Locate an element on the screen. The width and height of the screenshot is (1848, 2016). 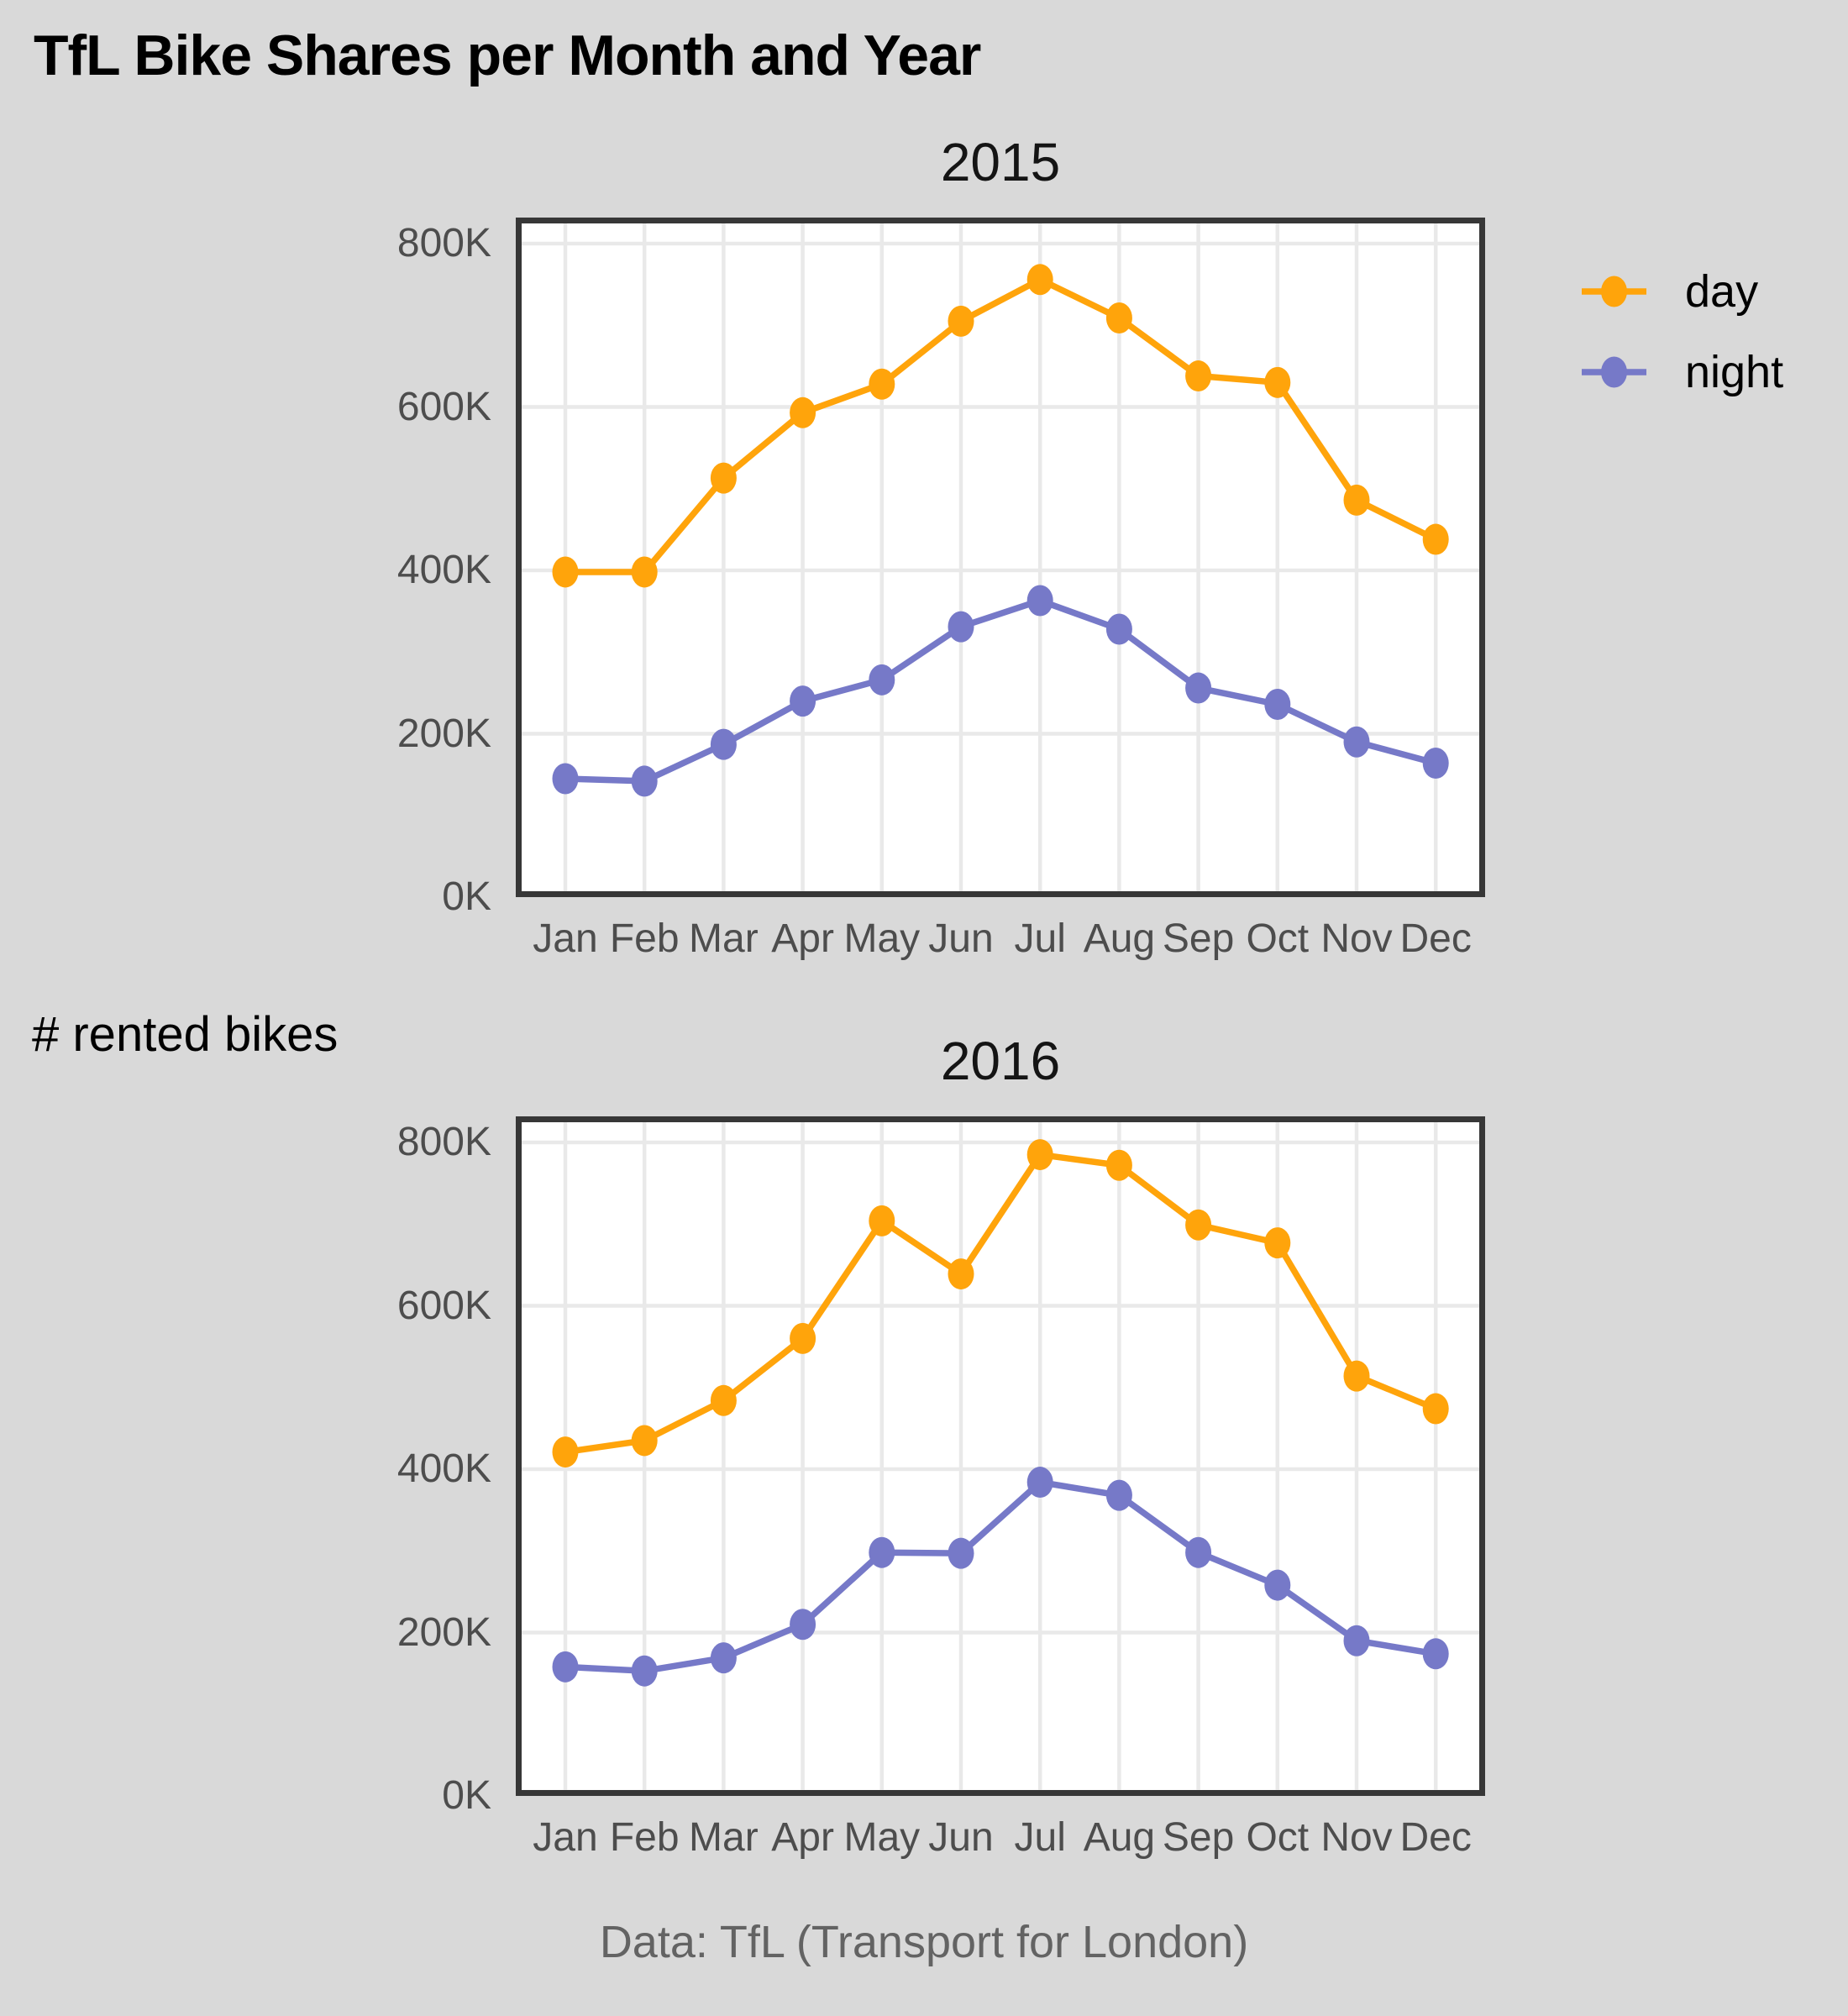
legend-item-day: day is located at coordinates (1682, 291).